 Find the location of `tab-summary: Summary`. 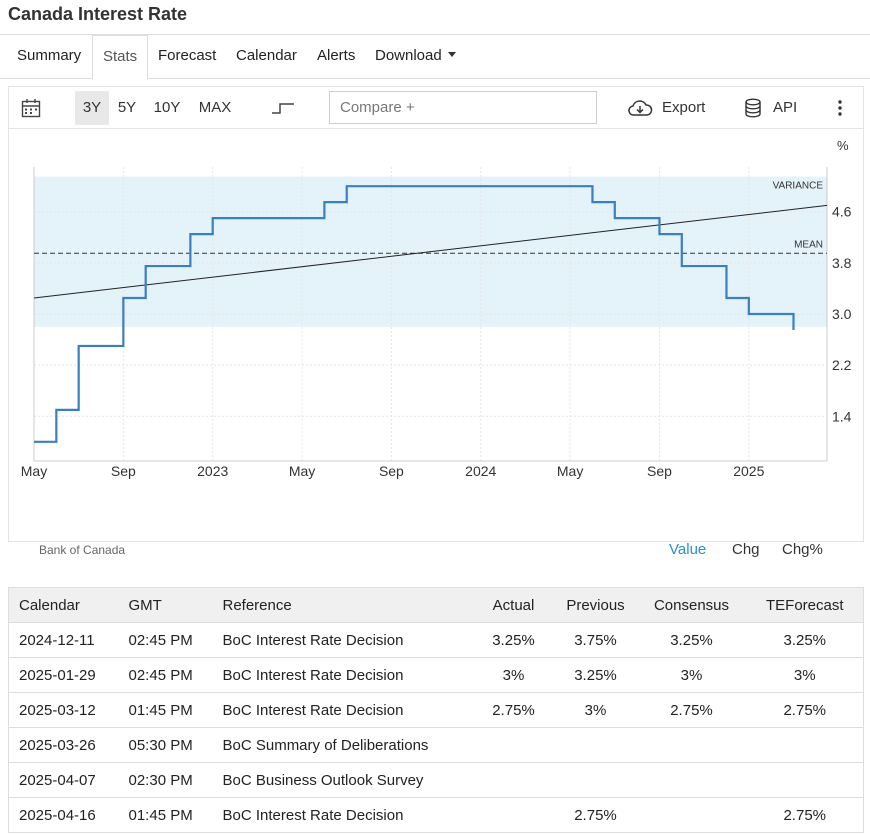

tab-summary: Summary is located at coordinates (49, 55).